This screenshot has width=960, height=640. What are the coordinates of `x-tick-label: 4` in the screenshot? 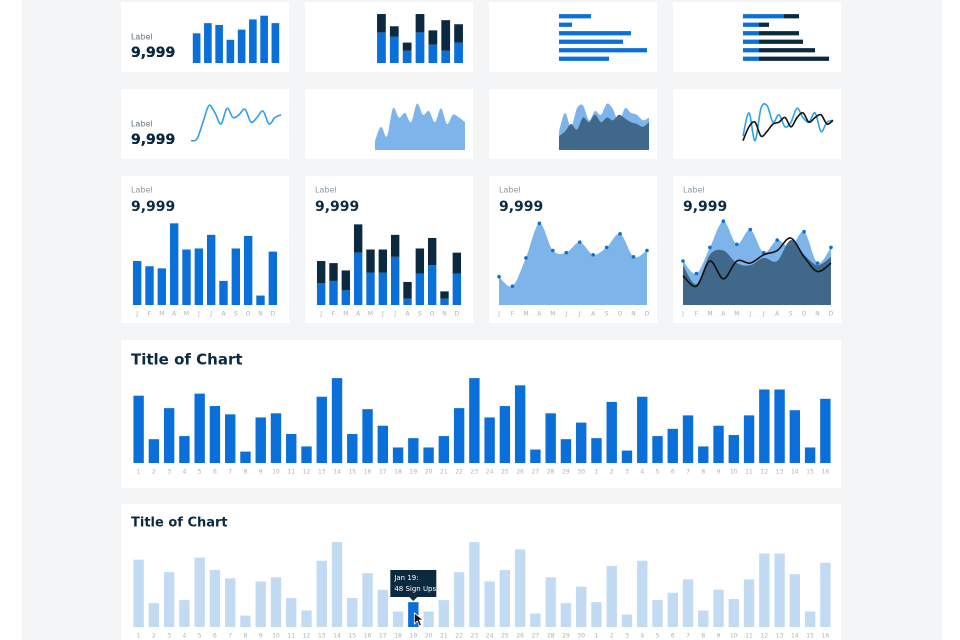 It's located at (184, 636).